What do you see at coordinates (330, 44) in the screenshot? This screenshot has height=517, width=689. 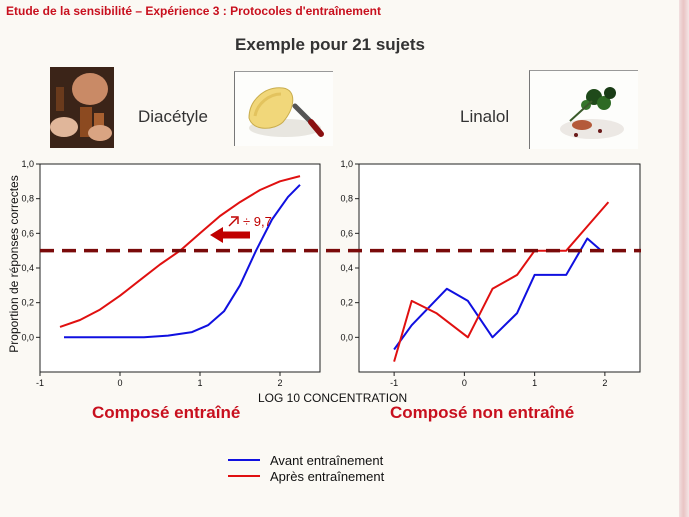 I see `slide-subtitle: Exemple pour 21 sujets` at bounding box center [330, 44].